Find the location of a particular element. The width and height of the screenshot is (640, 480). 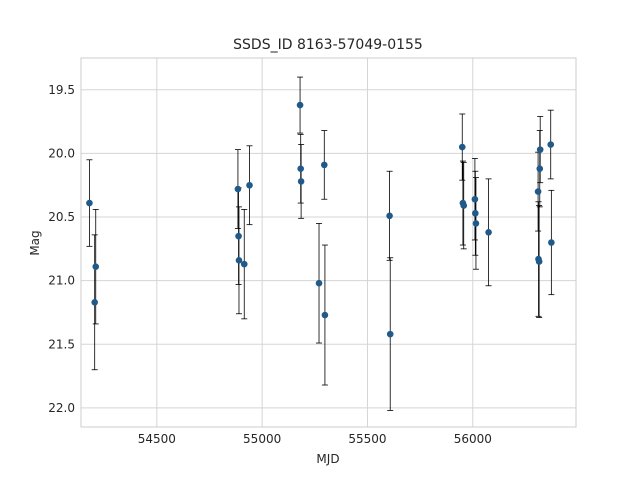

y-tick-label: 21.5 is located at coordinates (61, 344).